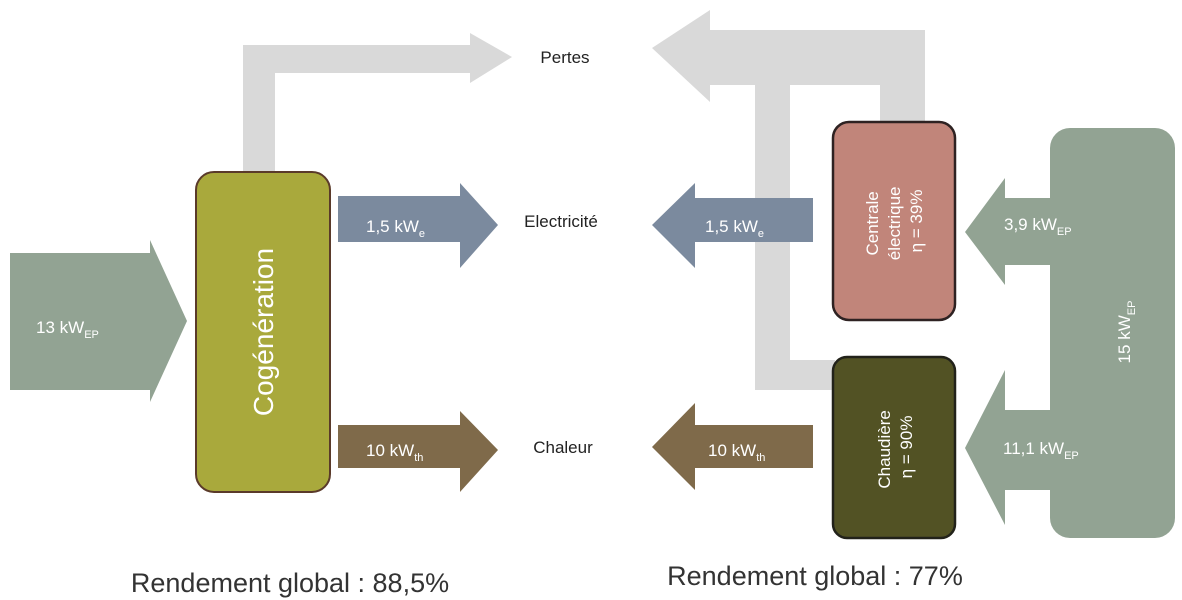 This screenshot has height=600, width=1182. I want to click on summary: Rendement global : 77%, so click(815, 576).